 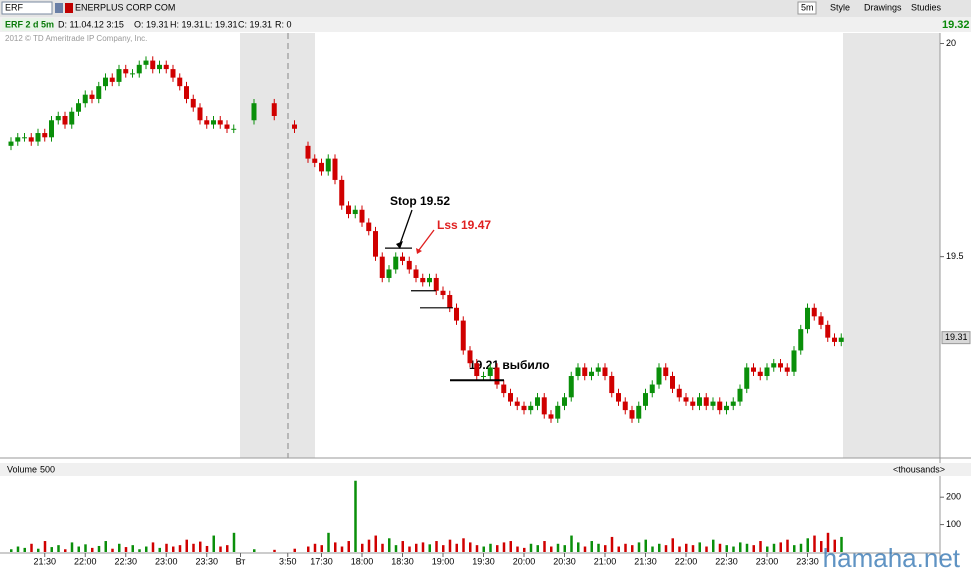 I want to click on studies-button: Studies, so click(x=926, y=7).